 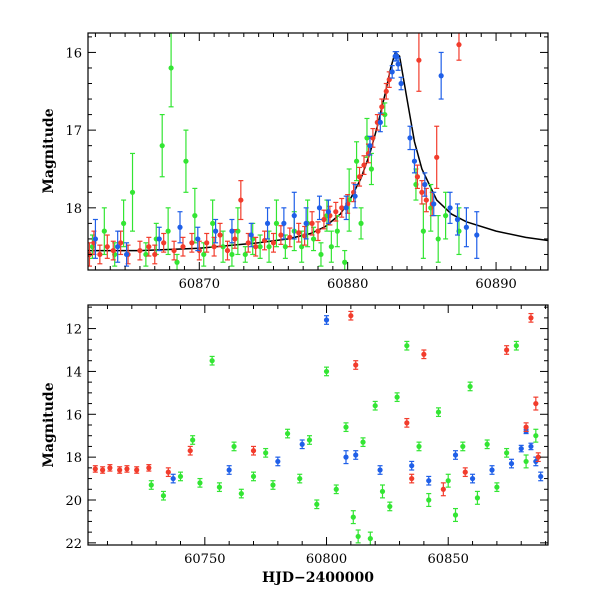 I want to click on bottom-x-tick-label: 60800, so click(x=326, y=559).